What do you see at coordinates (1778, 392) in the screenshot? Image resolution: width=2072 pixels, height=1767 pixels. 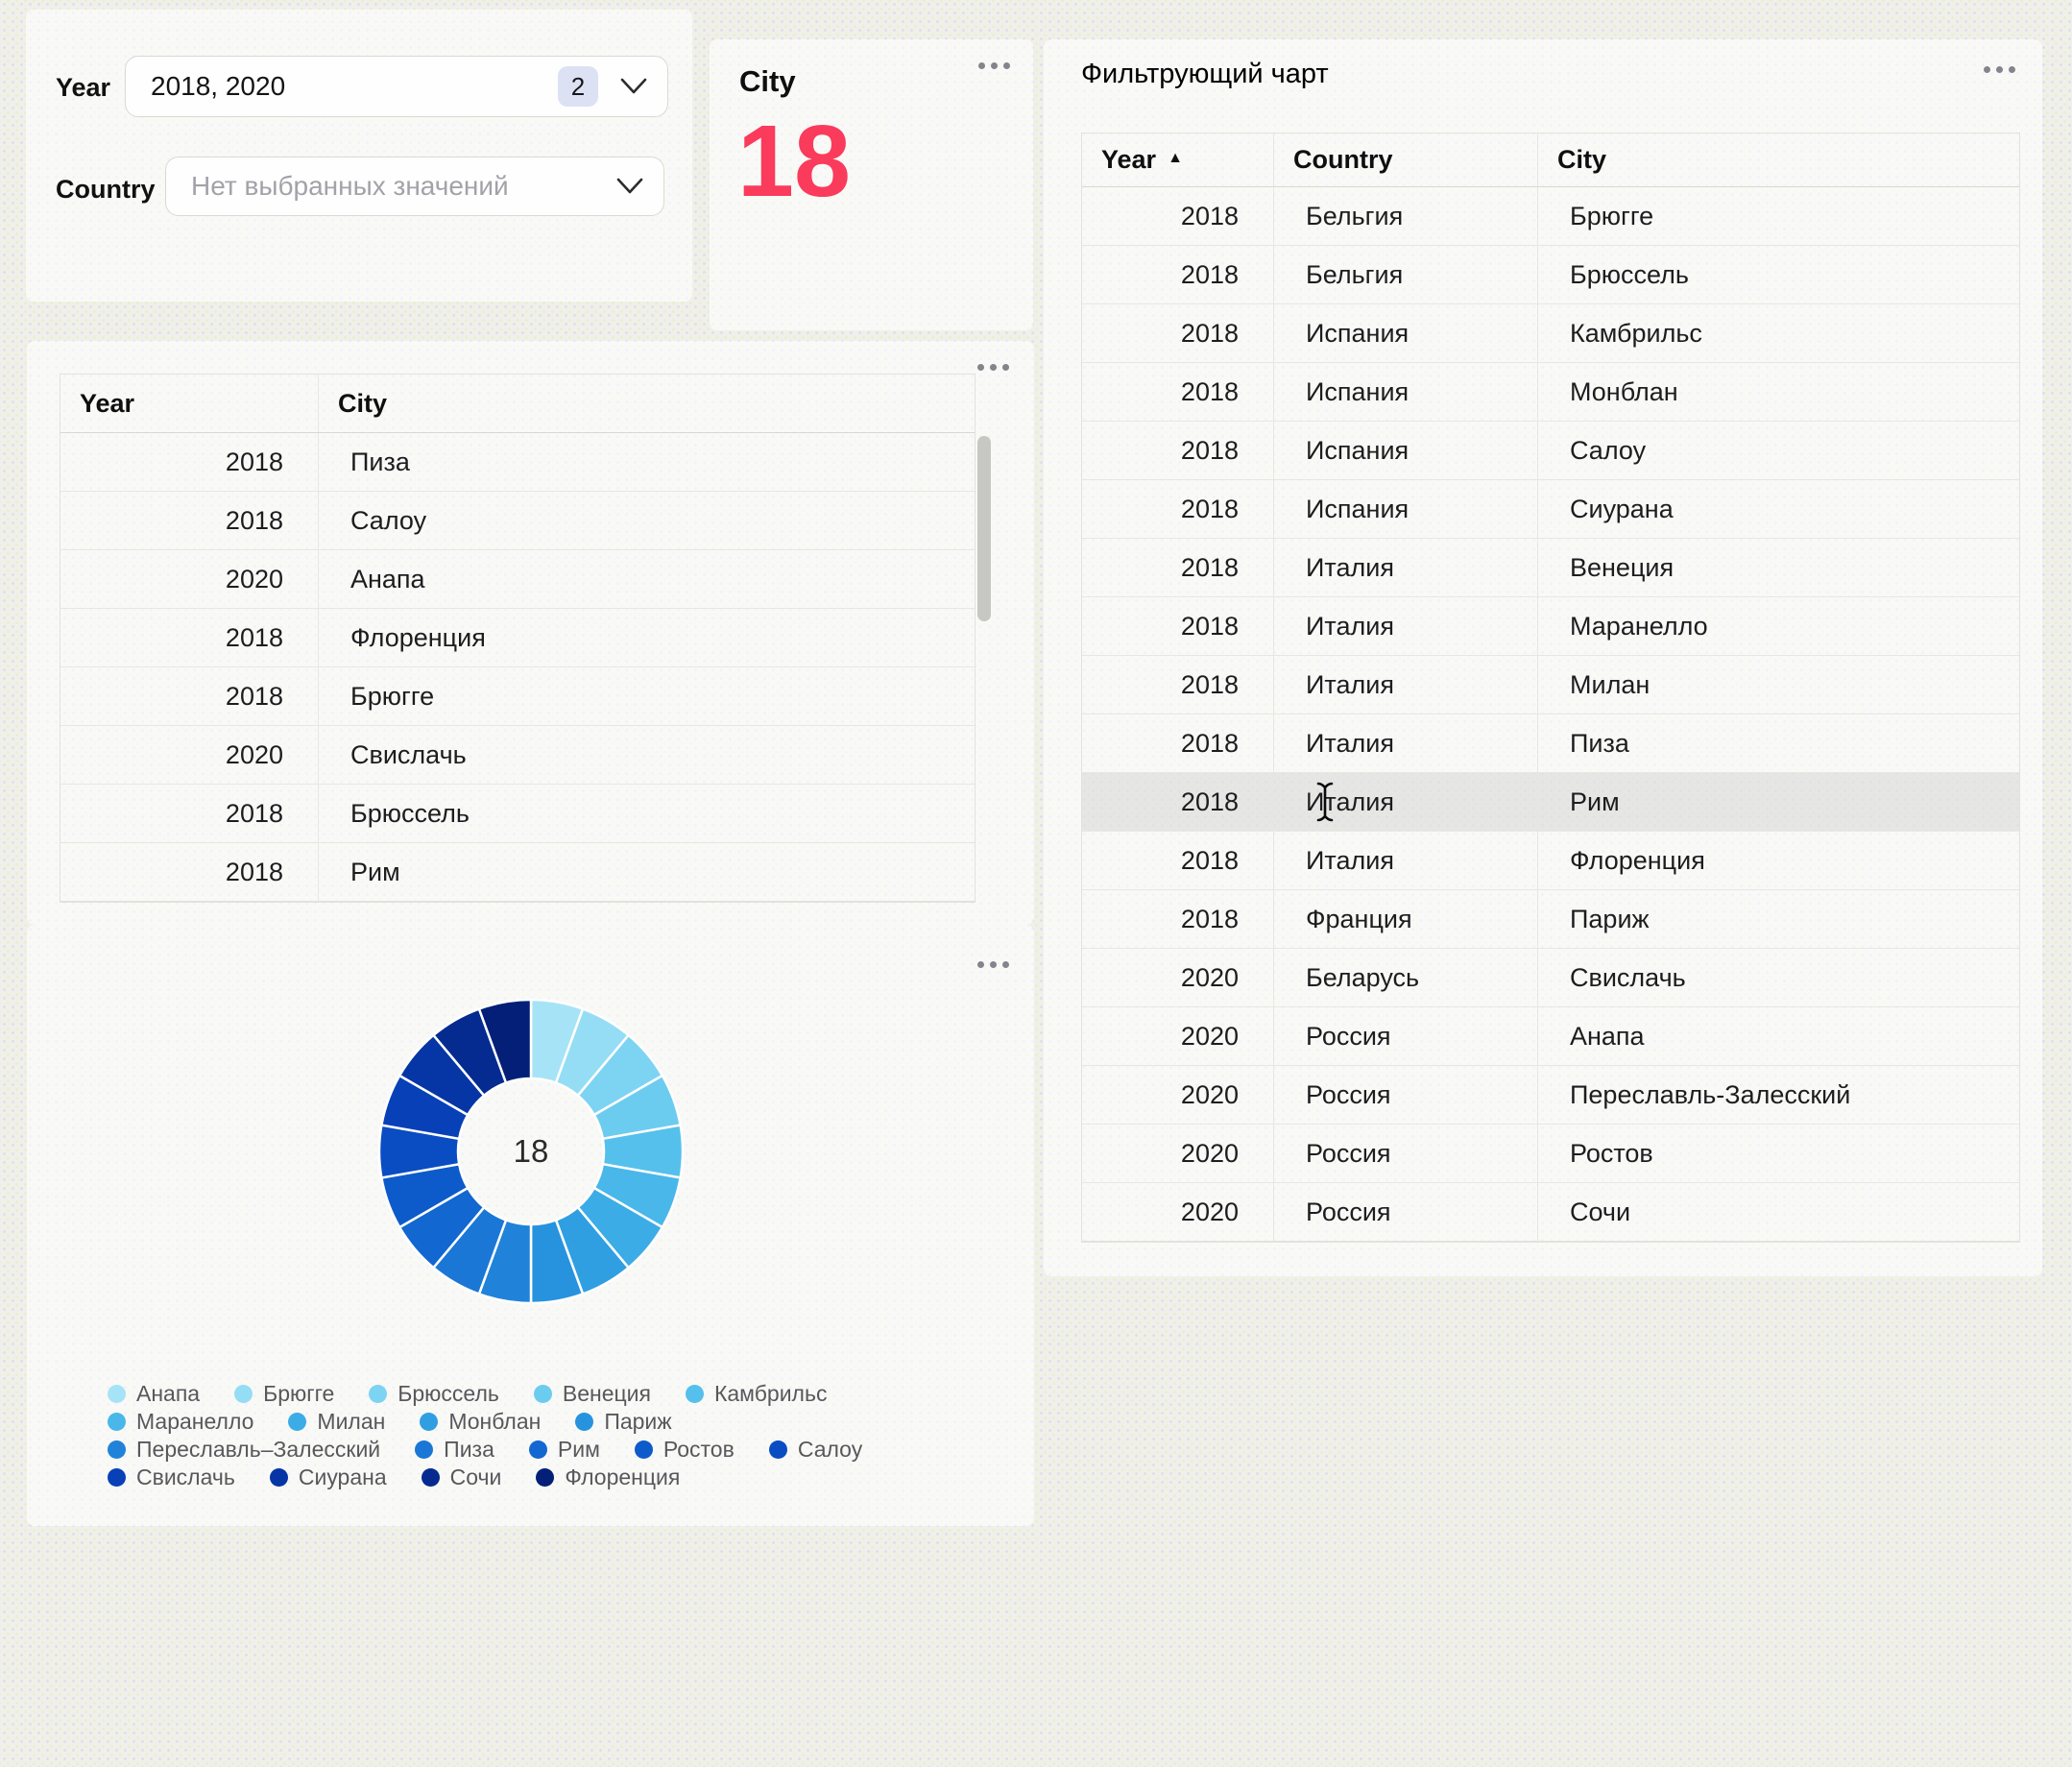 I see `cell-city: Монблан` at bounding box center [1778, 392].